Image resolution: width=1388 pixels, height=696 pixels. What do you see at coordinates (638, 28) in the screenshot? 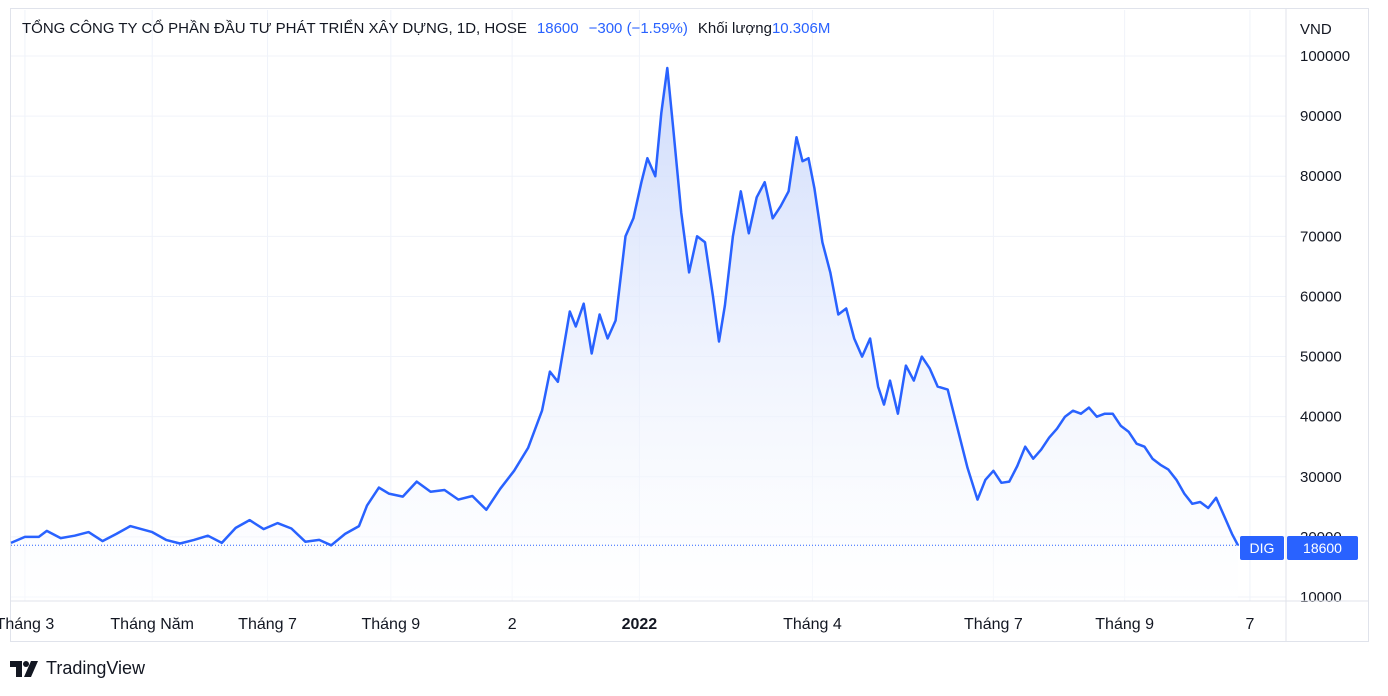
I see `price-change: −300 (−1.59%)` at bounding box center [638, 28].